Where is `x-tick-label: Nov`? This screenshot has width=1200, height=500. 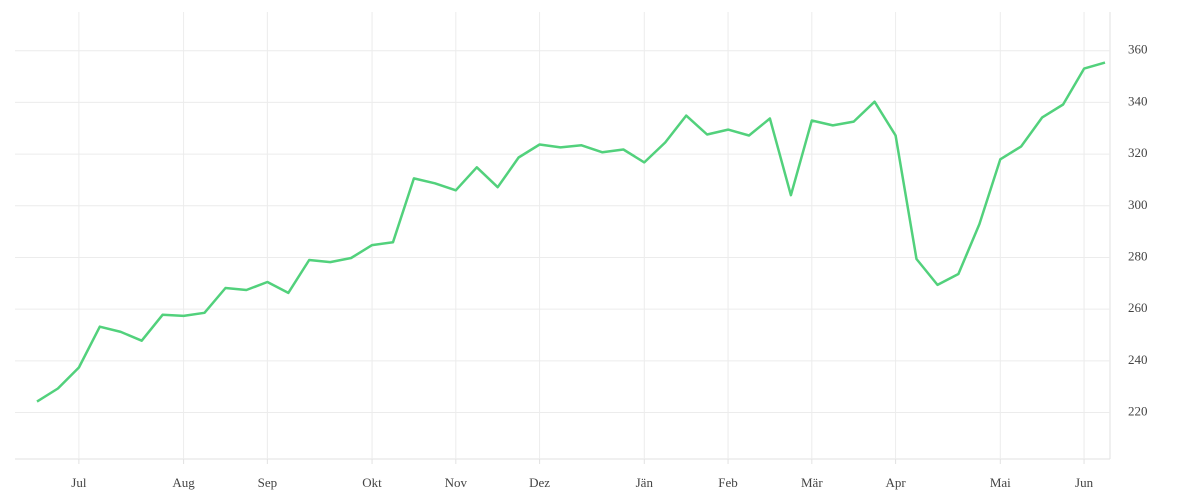
x-tick-label: Nov is located at coordinates (456, 482).